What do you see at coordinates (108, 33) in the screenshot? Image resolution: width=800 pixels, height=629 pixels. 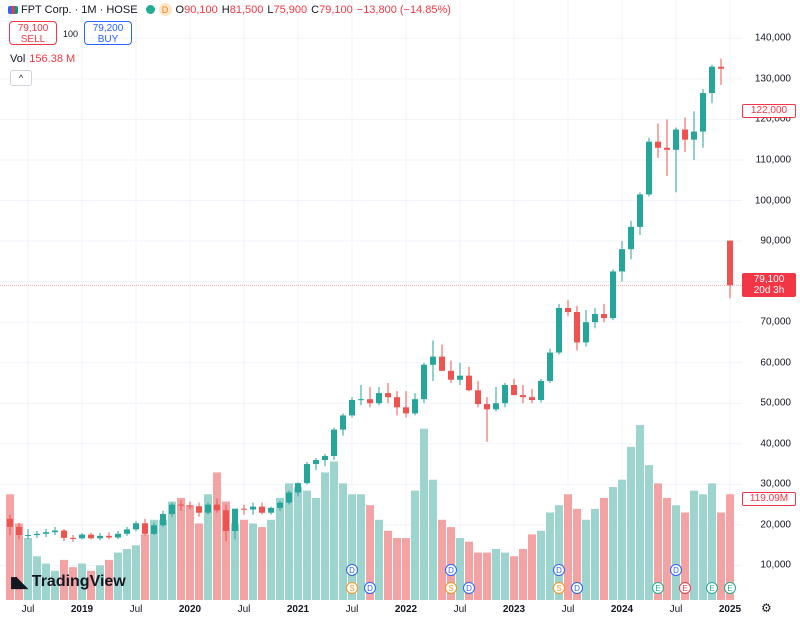 I see `buy-button: 79,200 BUY` at bounding box center [108, 33].